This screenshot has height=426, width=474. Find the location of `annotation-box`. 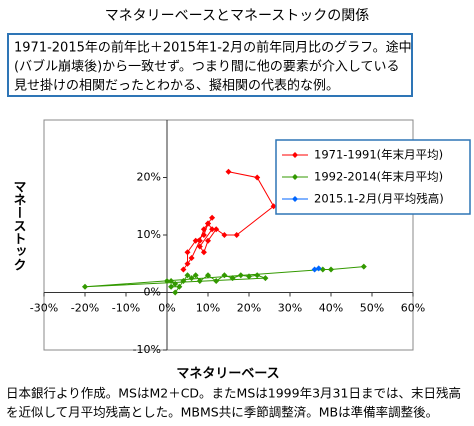

annotation-box is located at coordinates (210, 65).